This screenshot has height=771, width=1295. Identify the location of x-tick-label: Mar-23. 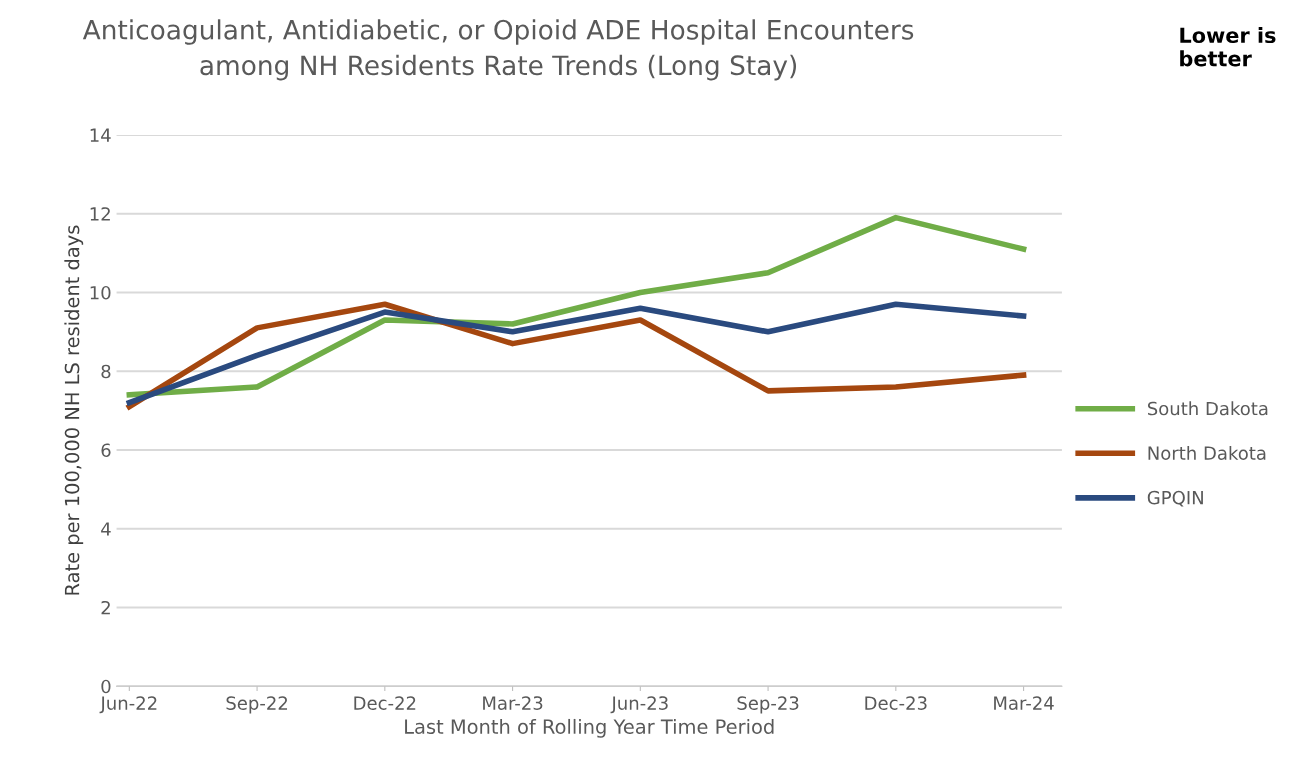
(513, 703).